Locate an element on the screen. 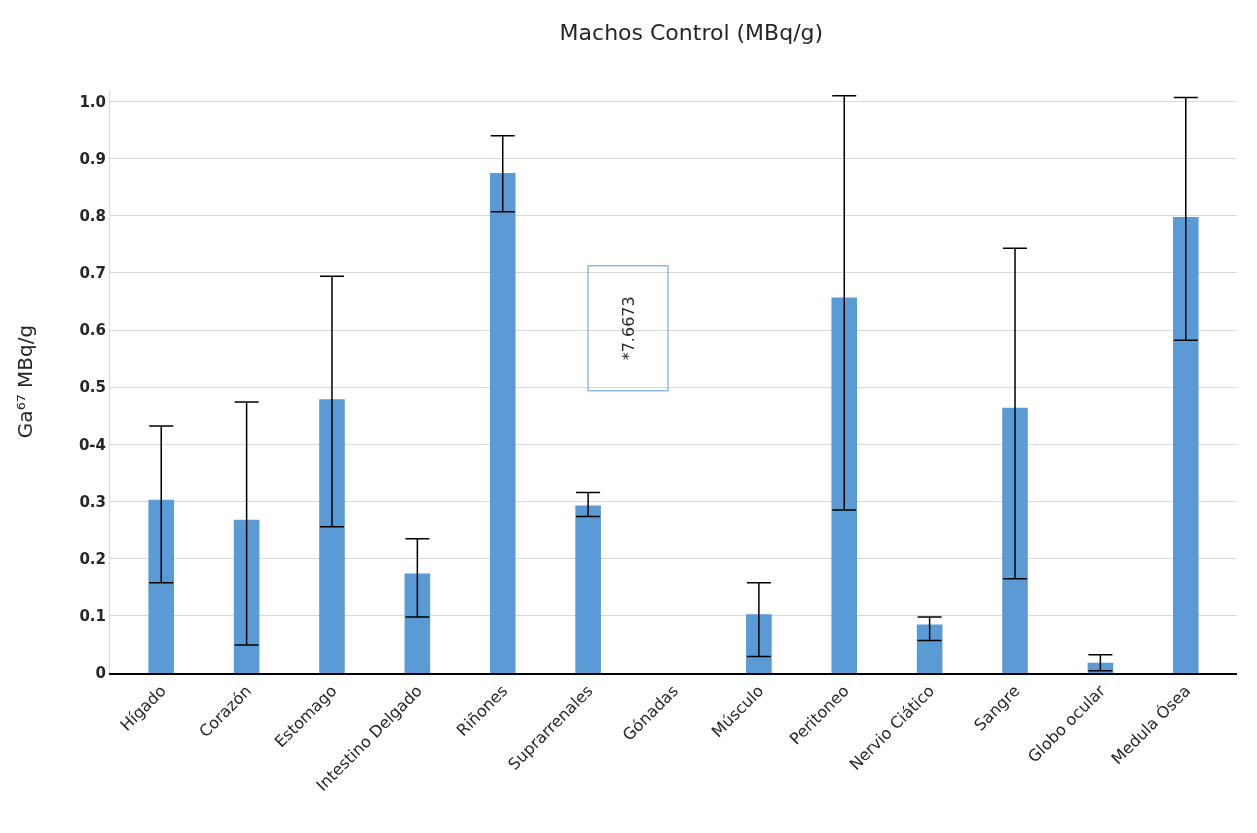 The height and width of the screenshot is (833, 1257). y-tick-label: 0.7 is located at coordinates (92, 273).